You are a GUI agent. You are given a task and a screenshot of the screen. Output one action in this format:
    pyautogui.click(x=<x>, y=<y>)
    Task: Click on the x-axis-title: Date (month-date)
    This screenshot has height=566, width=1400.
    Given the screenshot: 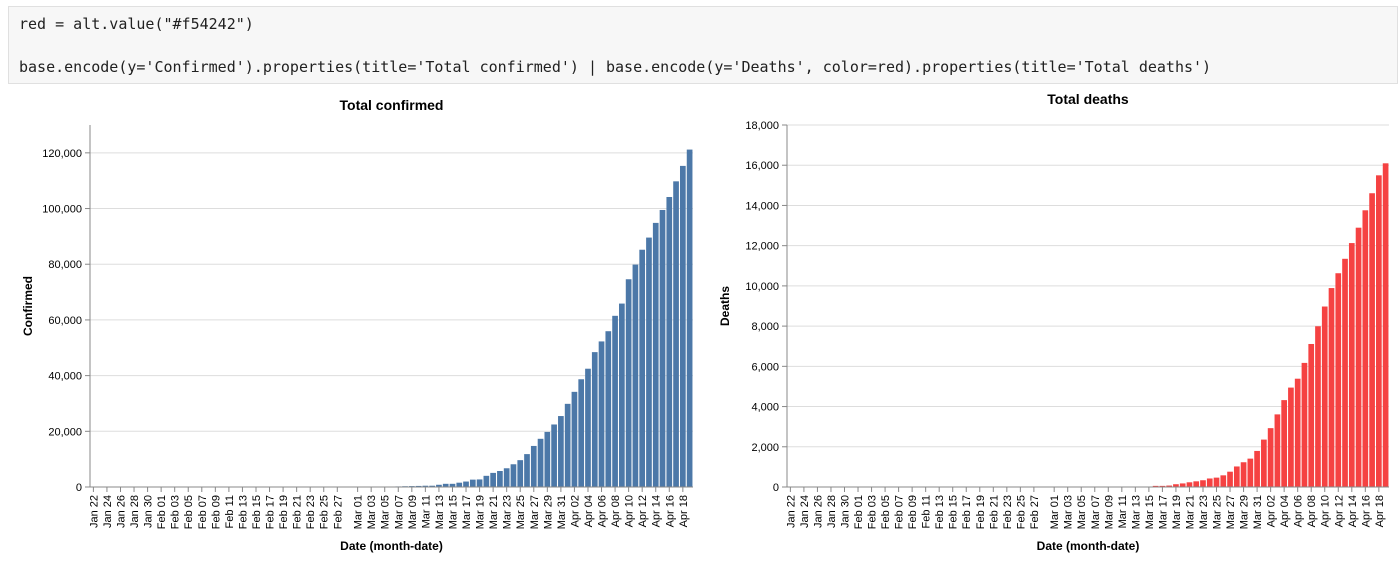 What is the action you would take?
    pyautogui.click(x=391, y=546)
    